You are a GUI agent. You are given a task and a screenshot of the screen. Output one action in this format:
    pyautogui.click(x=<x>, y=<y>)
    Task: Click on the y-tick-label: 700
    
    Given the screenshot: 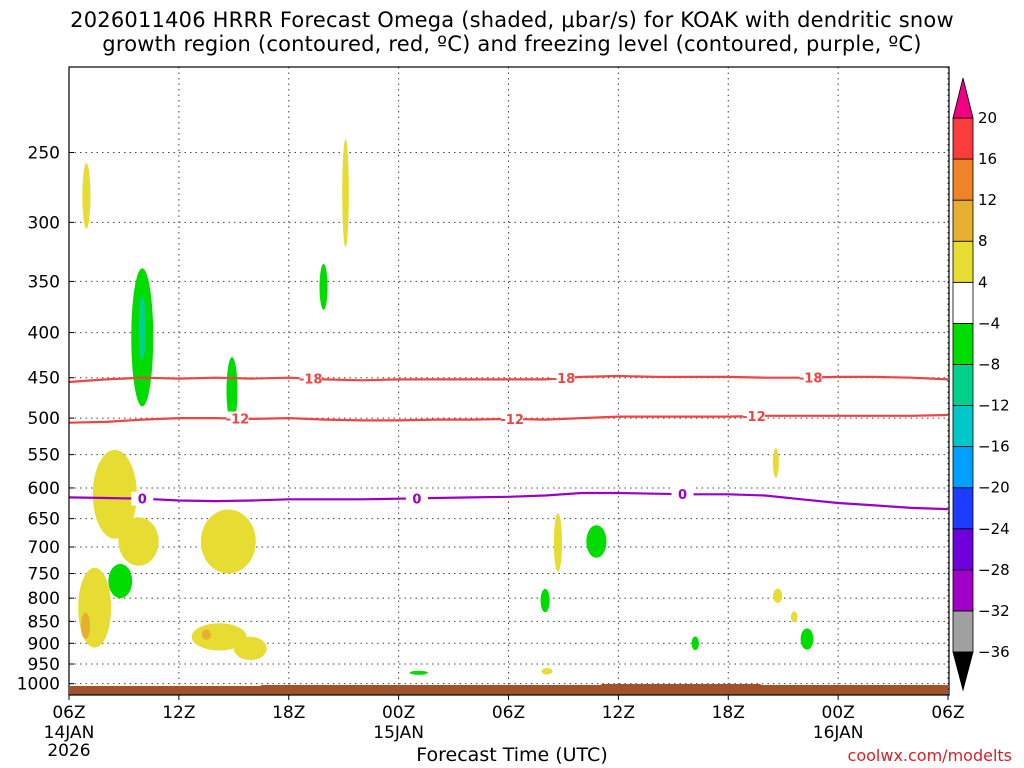 What is the action you would take?
    pyautogui.click(x=44, y=548)
    